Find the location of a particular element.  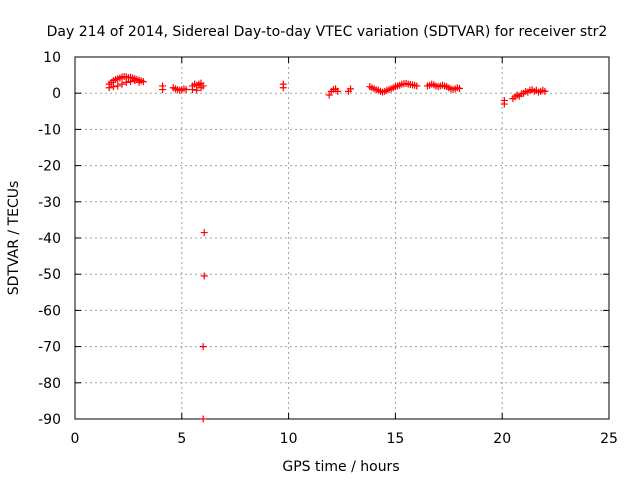

y-axis-label: SDTVAR / TECUs is located at coordinates (14, 238).